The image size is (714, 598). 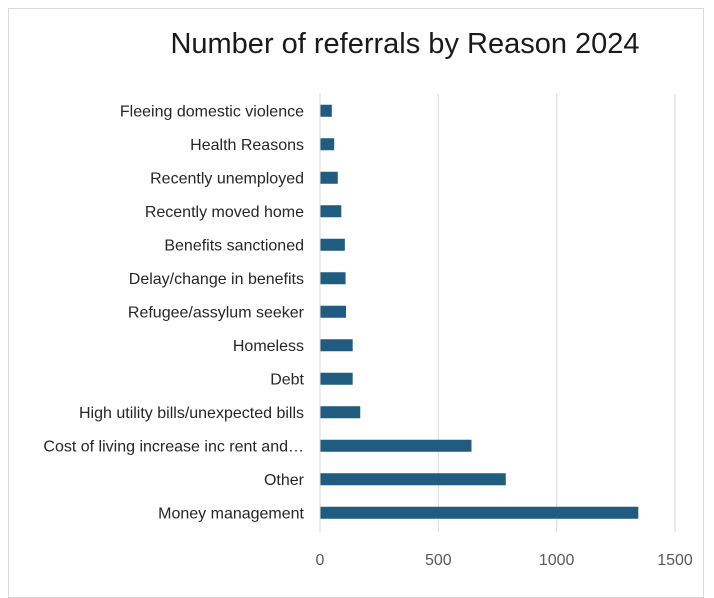 What do you see at coordinates (438, 560) in the screenshot?
I see `x-tick-label: 500` at bounding box center [438, 560].